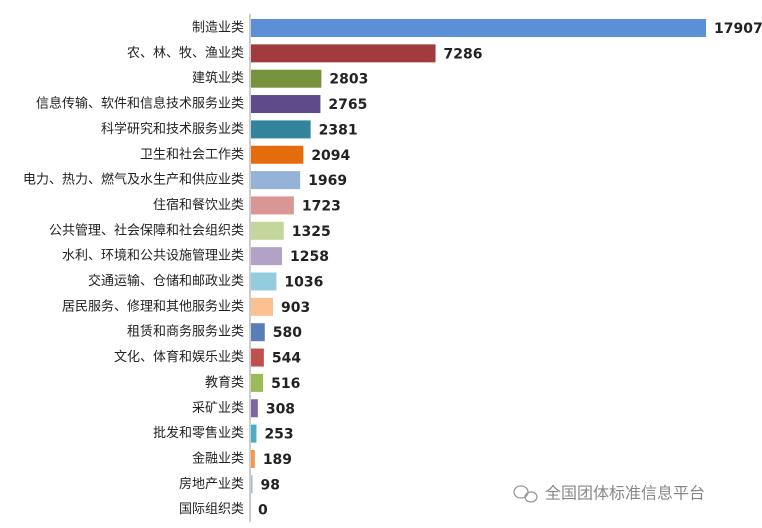 This screenshot has width=762, height=528. Describe the element at coordinates (211, 509) in the screenshot. I see `category-label: 国际组织类` at that location.